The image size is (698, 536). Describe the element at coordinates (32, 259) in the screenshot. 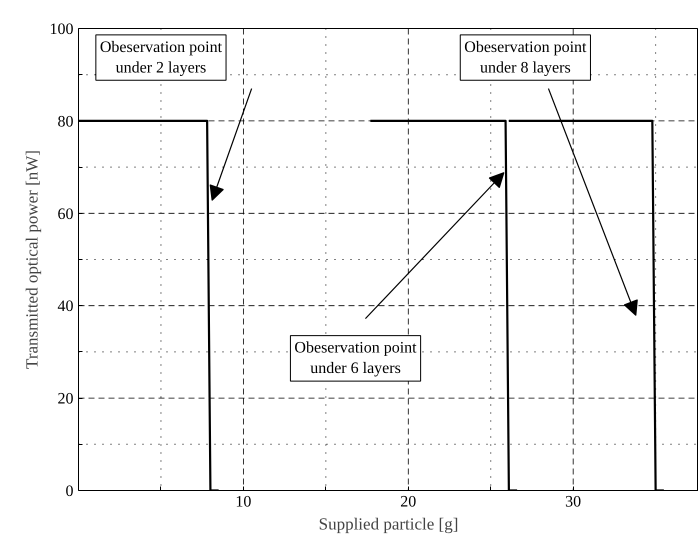

I see `y-axis-title: Transmitted optical power [nW]` at that location.